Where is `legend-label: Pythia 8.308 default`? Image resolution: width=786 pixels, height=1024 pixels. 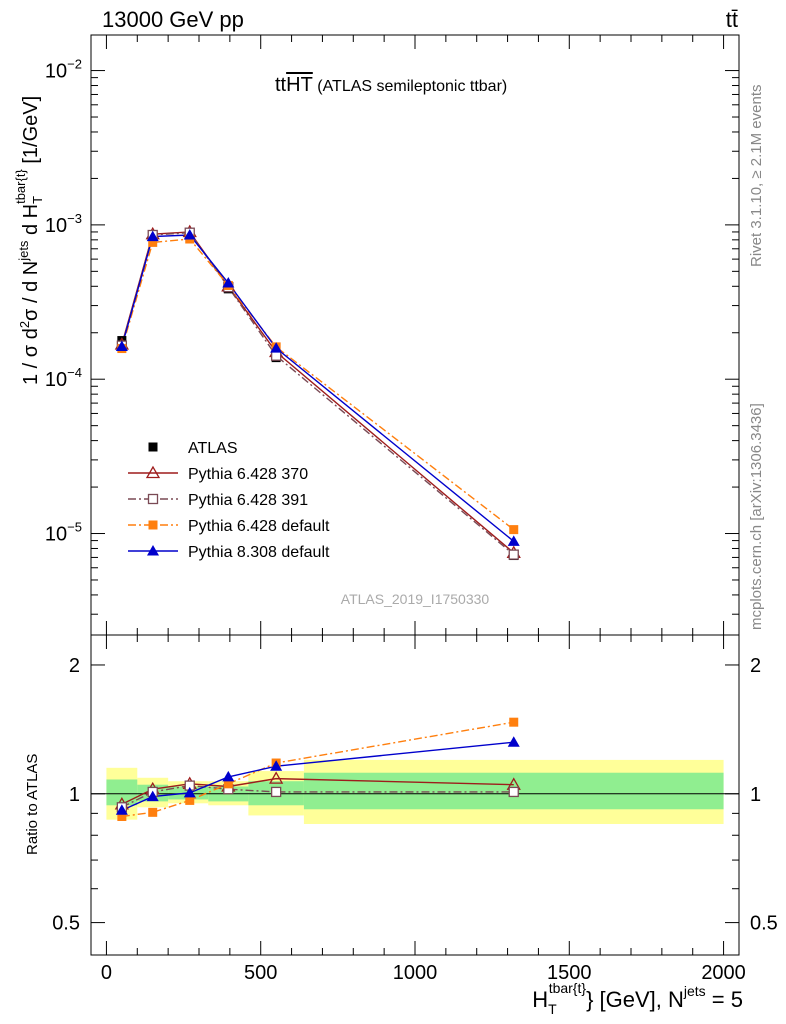
legend-label: Pythia 8.308 default is located at coordinates (259, 552).